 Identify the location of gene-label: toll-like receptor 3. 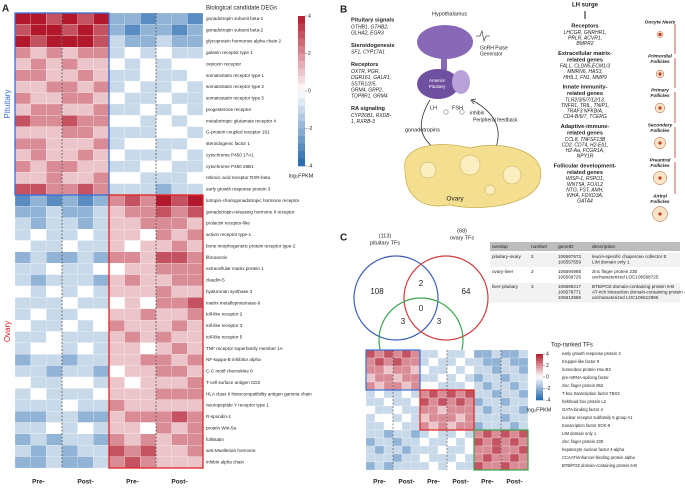
(224, 325).